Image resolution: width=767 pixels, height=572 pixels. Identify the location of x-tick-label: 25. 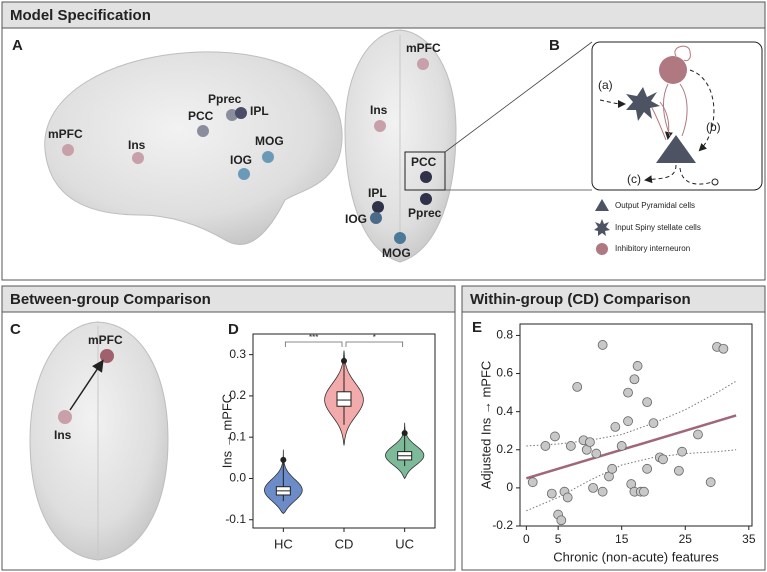
(686, 539).